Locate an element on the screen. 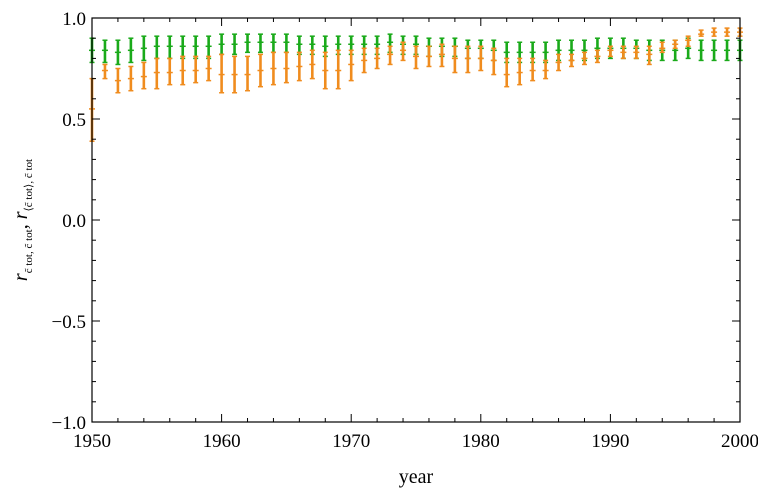  y-axis-title: rc̃ tot, c̃ tot, r⟨c̃ tot⟩, c̃ tot is located at coordinates (22, 220).